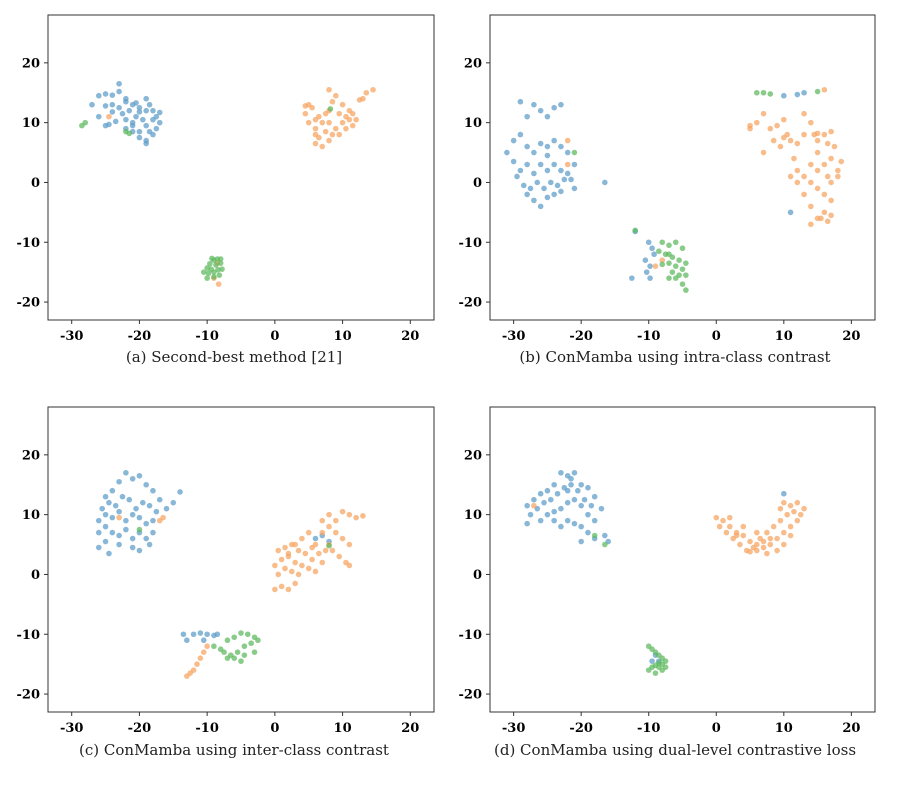 The image size is (899, 786). Describe the element at coordinates (31, 63) in the screenshot. I see `y-tick-label: 20` at that location.